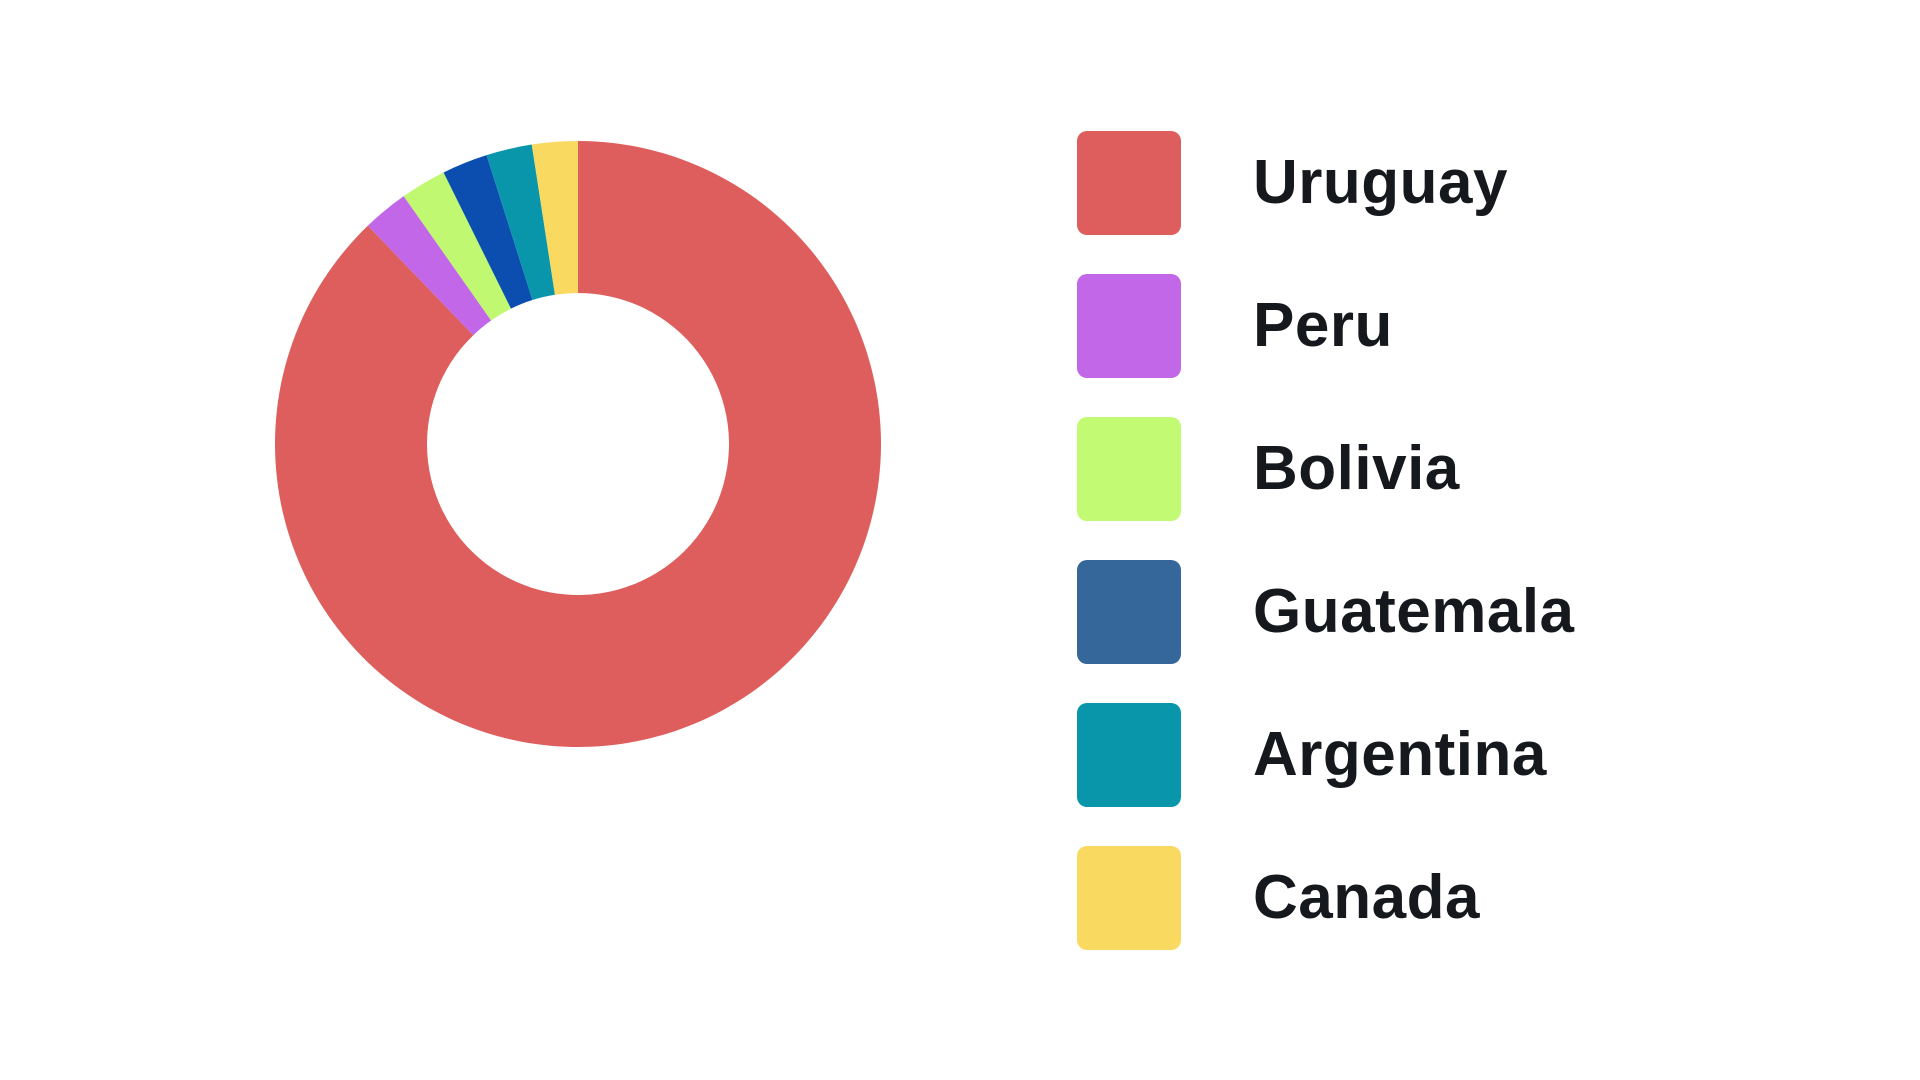 This screenshot has height=1080, width=1920. I want to click on legend-item-canada: Canada, so click(1326, 898).